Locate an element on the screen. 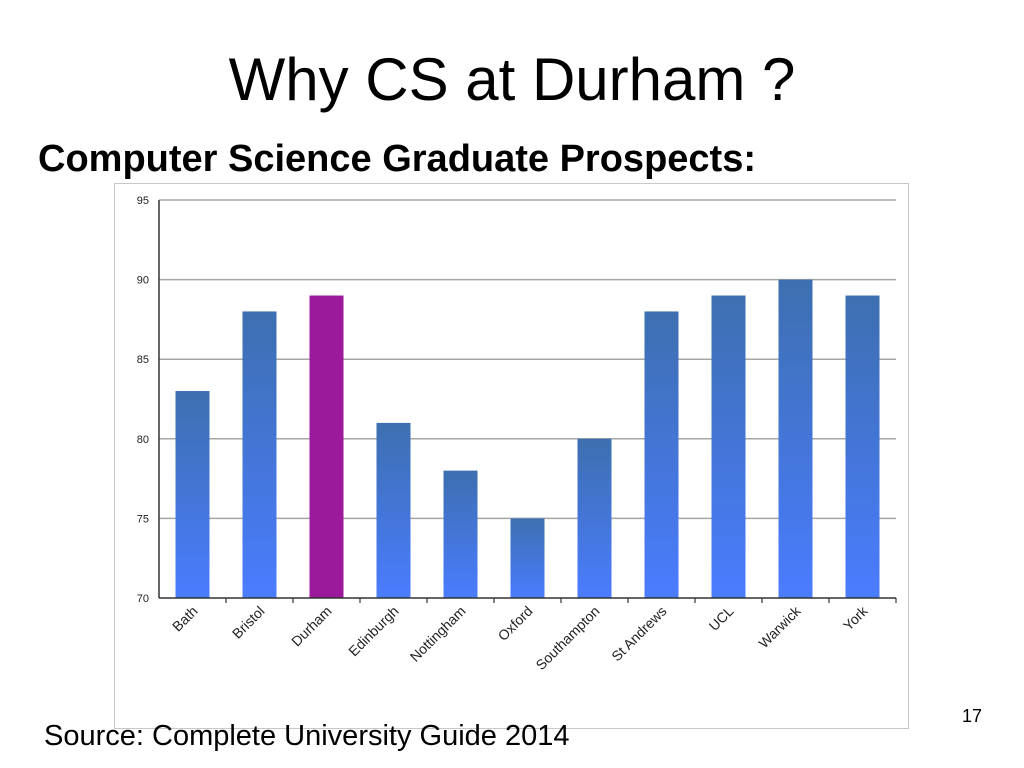 The width and height of the screenshot is (1024, 768). bar-ucl is located at coordinates (728, 446).